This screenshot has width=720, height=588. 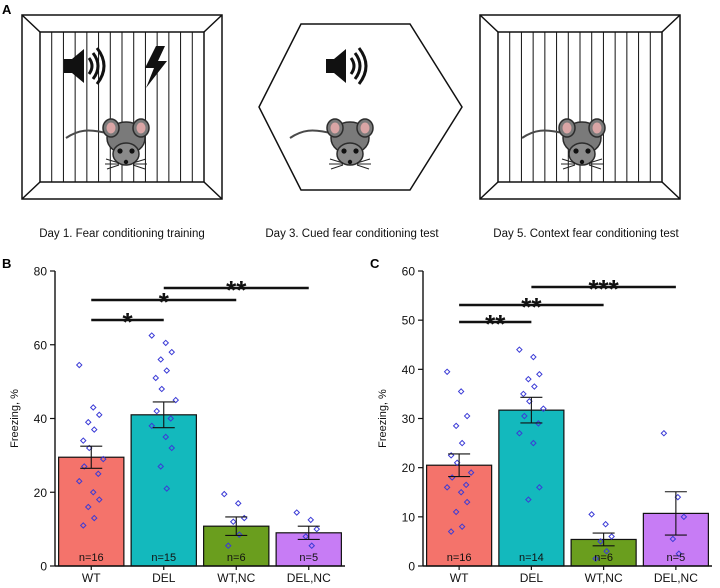 I want to click on chamber-day3, so click(x=360, y=107).